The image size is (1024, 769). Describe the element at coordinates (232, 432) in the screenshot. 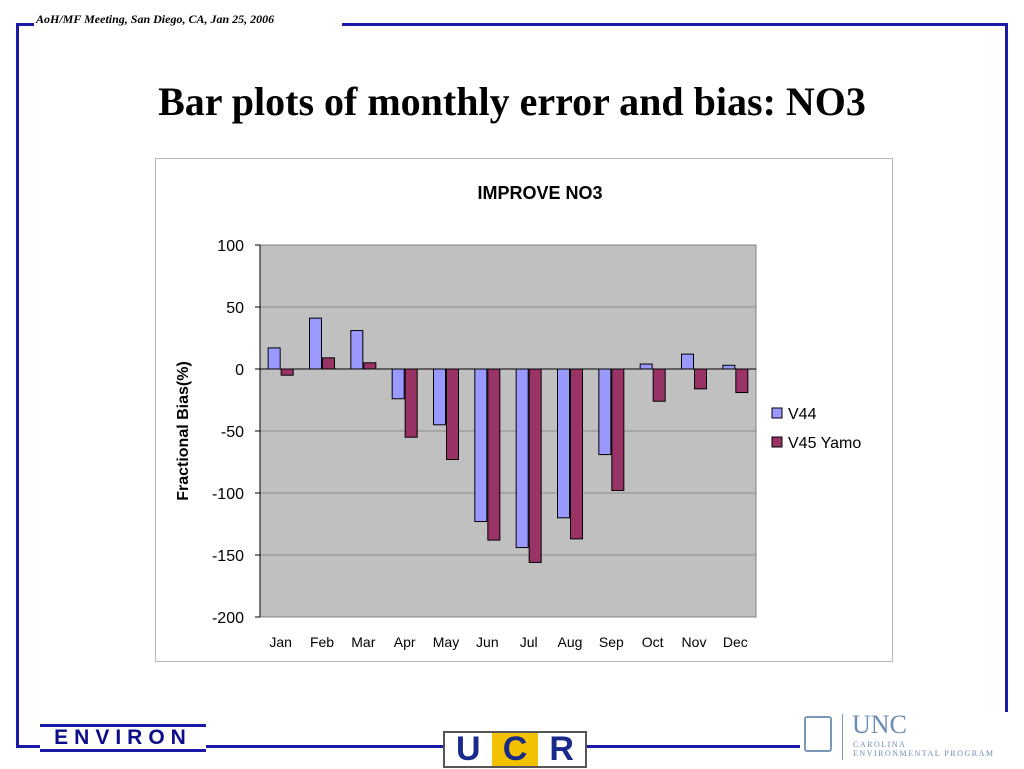

I see `y-tick-label: -50` at that location.